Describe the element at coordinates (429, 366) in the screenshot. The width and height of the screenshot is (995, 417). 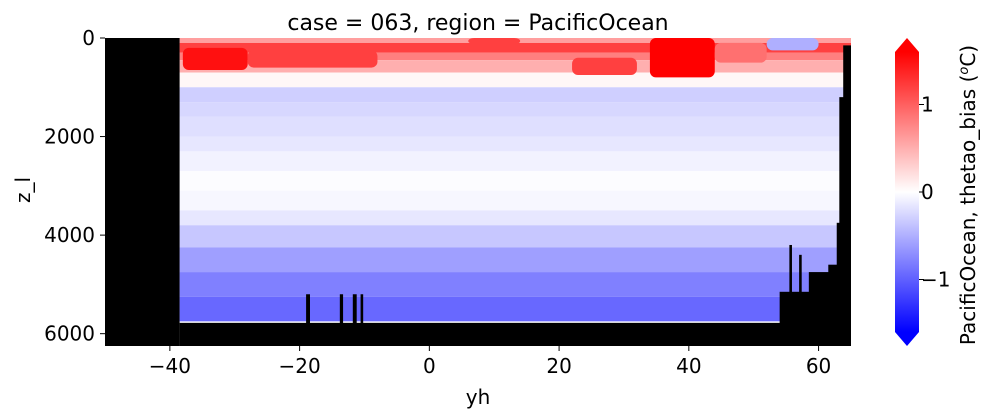
I see `x-tick-label: 0` at that location.